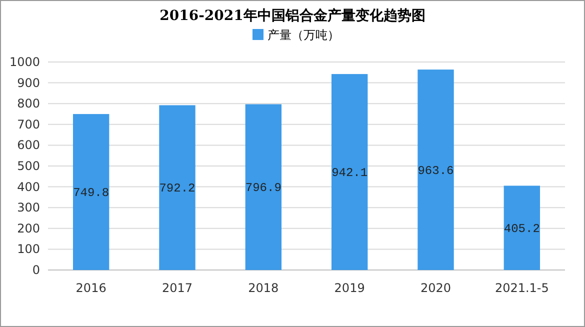  Describe the element at coordinates (28, 187) in the screenshot. I see `y-tick-label: 400` at that location.